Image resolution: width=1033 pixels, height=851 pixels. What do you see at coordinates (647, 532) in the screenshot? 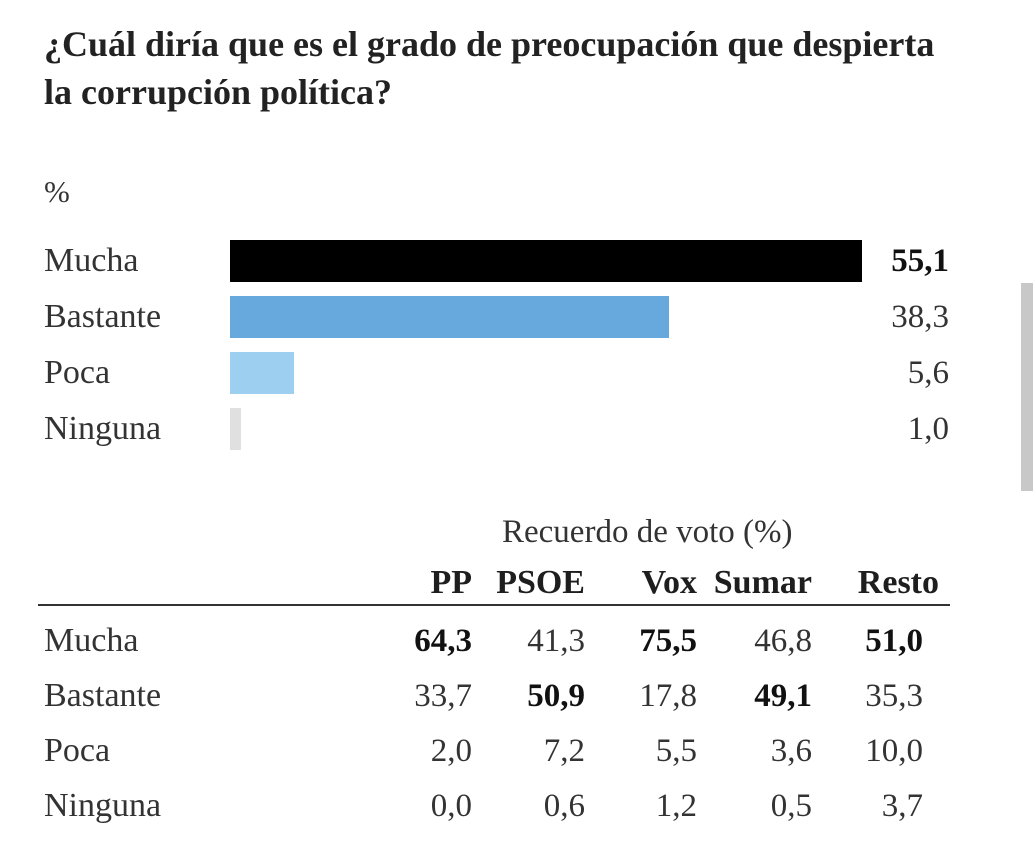
I see `table-caption: Recuerdo de voto (%)` at bounding box center [647, 532].